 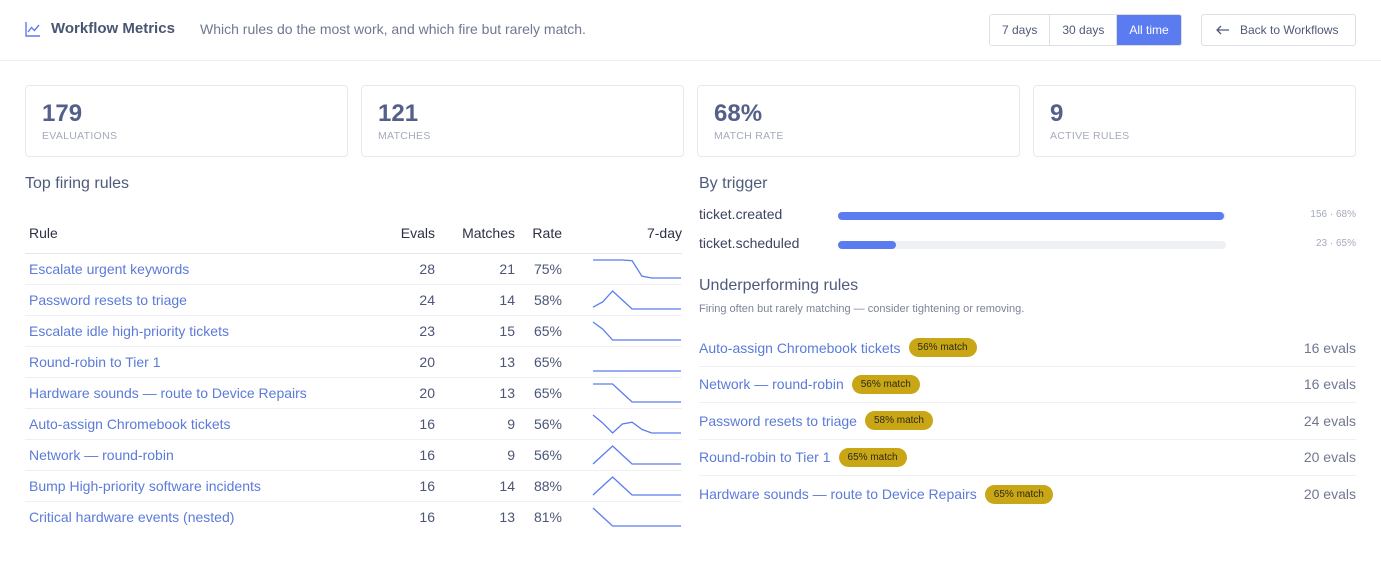 What do you see at coordinates (145, 485) in the screenshot?
I see `rule-link: Bump High-priority software incidents` at bounding box center [145, 485].